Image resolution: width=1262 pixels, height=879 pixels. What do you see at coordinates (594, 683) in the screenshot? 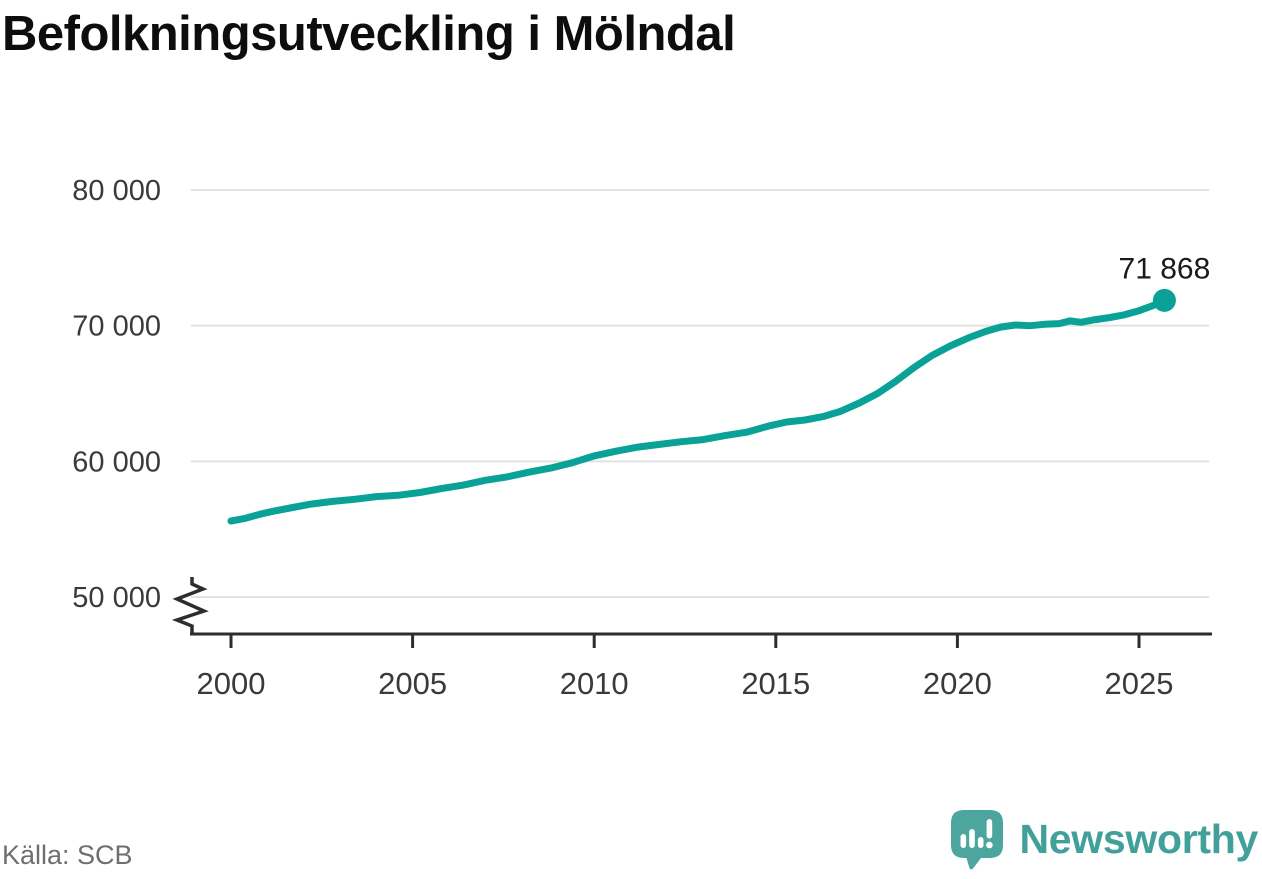
I see `x-axis-label: 2010` at bounding box center [594, 683].